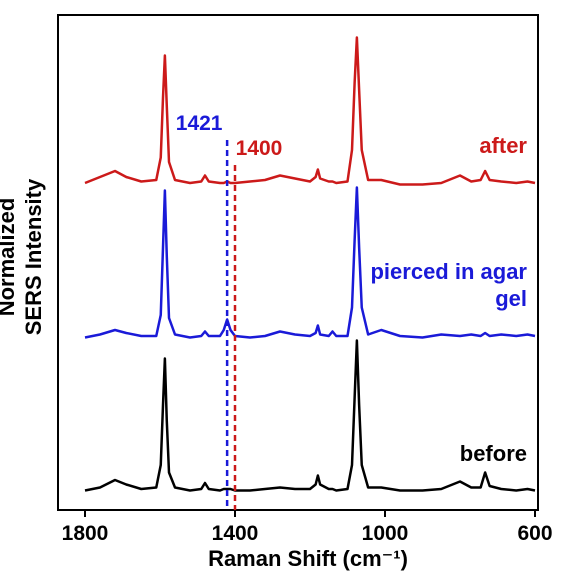 Image resolution: width=563 pixels, height=575 pixels. What do you see at coordinates (308, 558) in the screenshot?
I see `x-axis-label: Raman Shift (cm⁻¹)` at bounding box center [308, 558].